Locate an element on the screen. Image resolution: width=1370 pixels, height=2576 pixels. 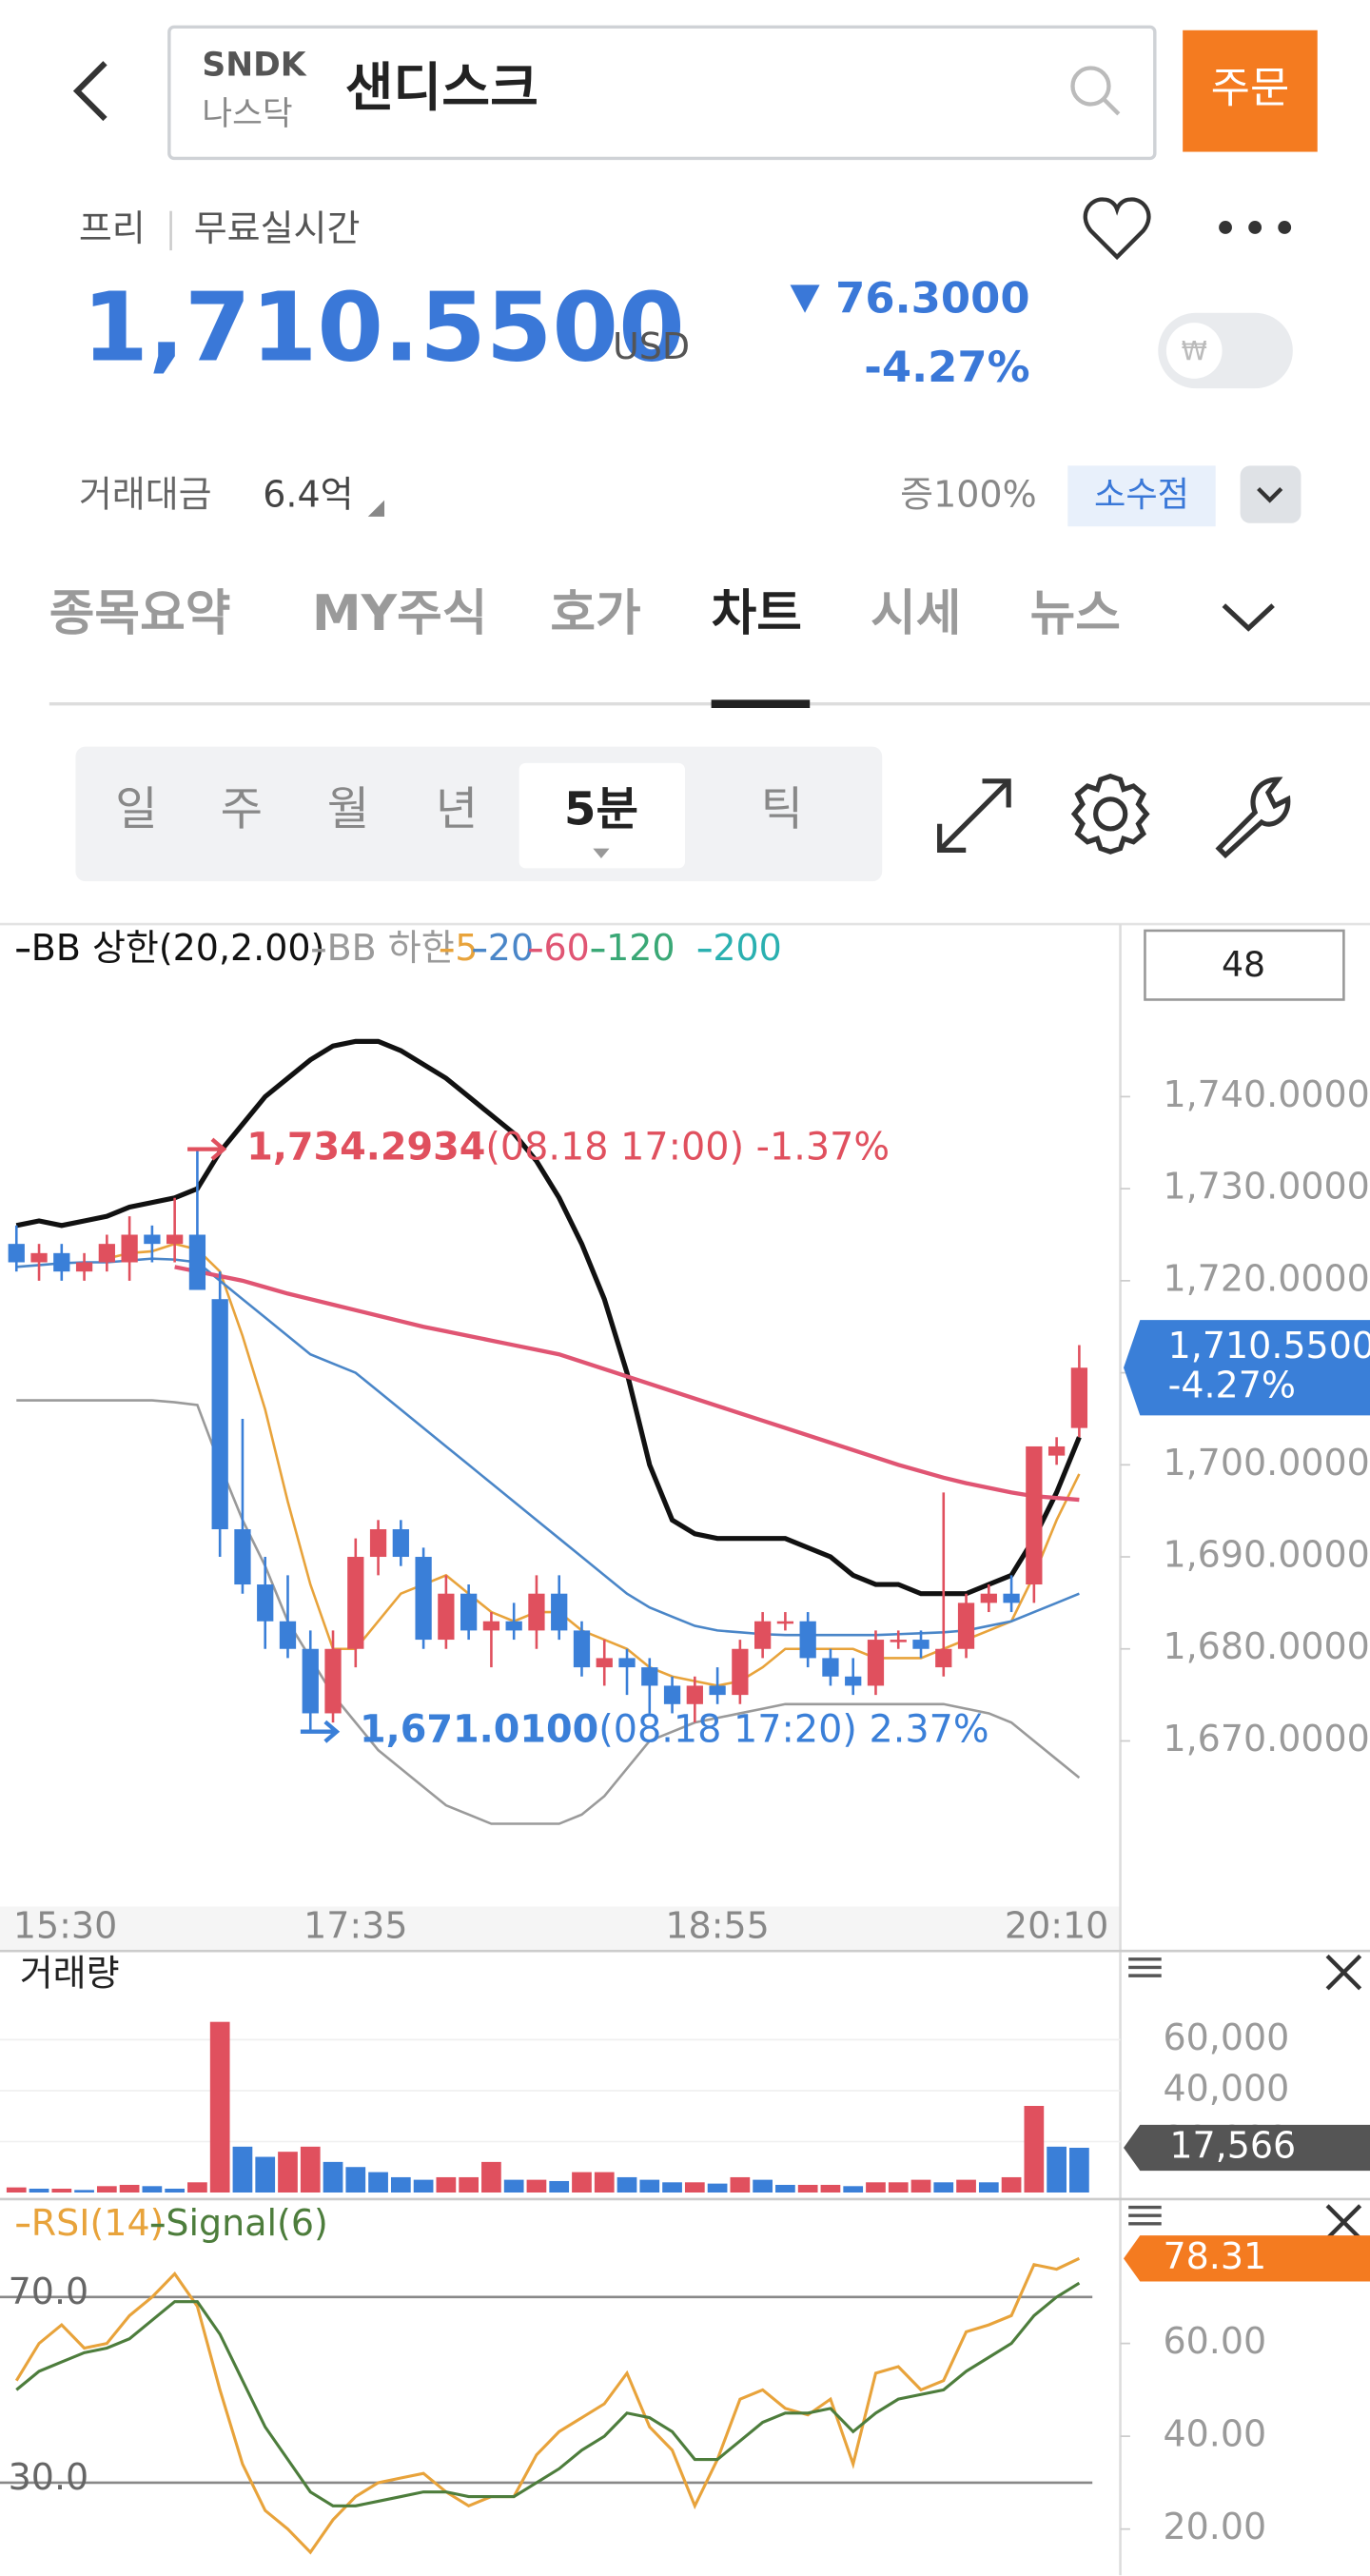
annotation-value: 1,734.2934 is located at coordinates (365, 1147).